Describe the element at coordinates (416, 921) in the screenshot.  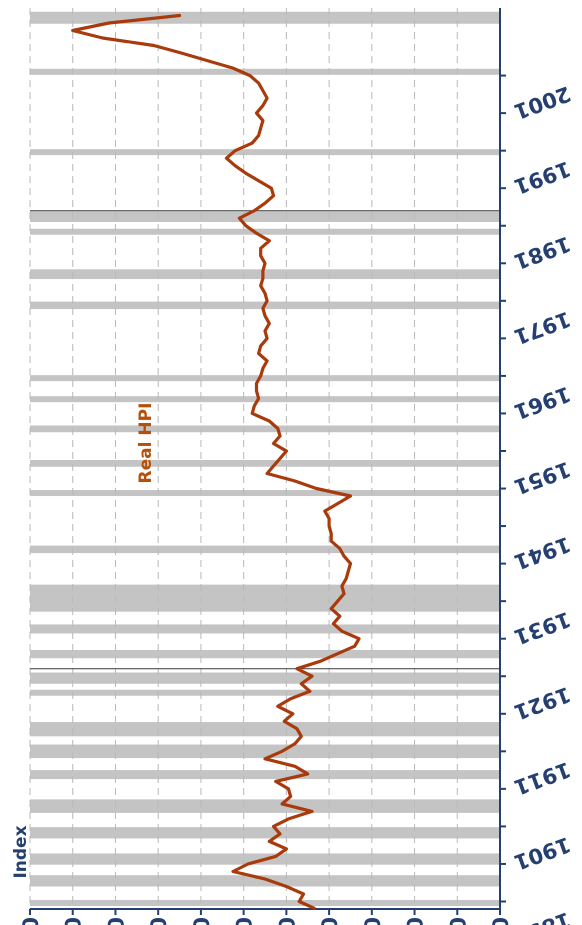
I see `value-tick-label-40: 40` at that location.